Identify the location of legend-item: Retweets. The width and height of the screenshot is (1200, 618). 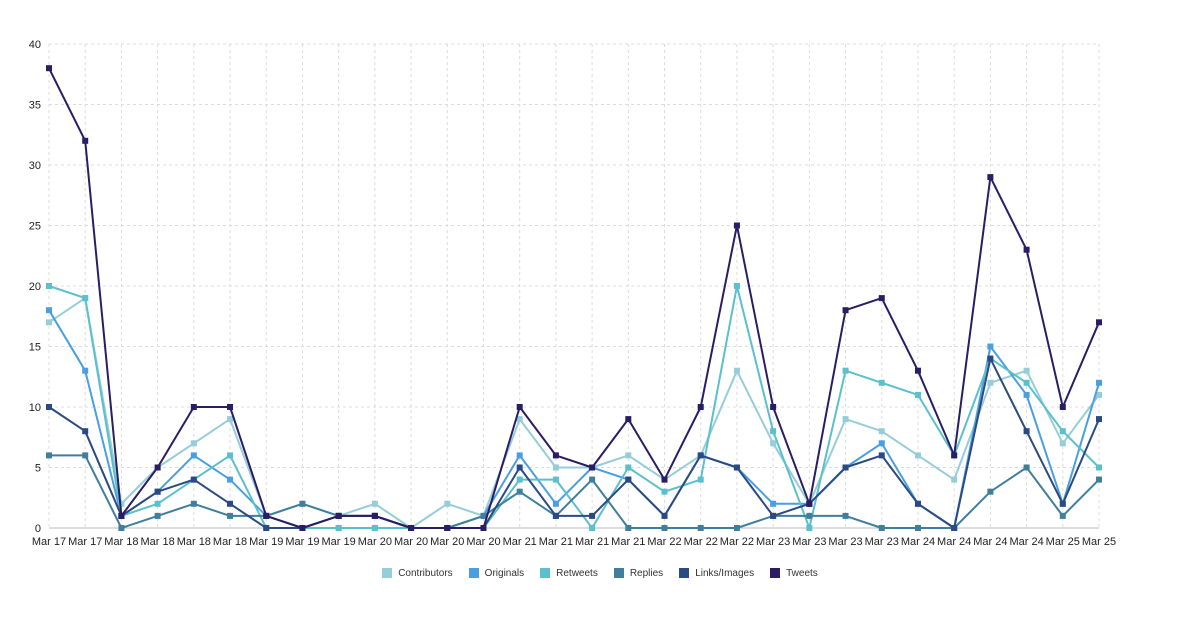
(569, 573).